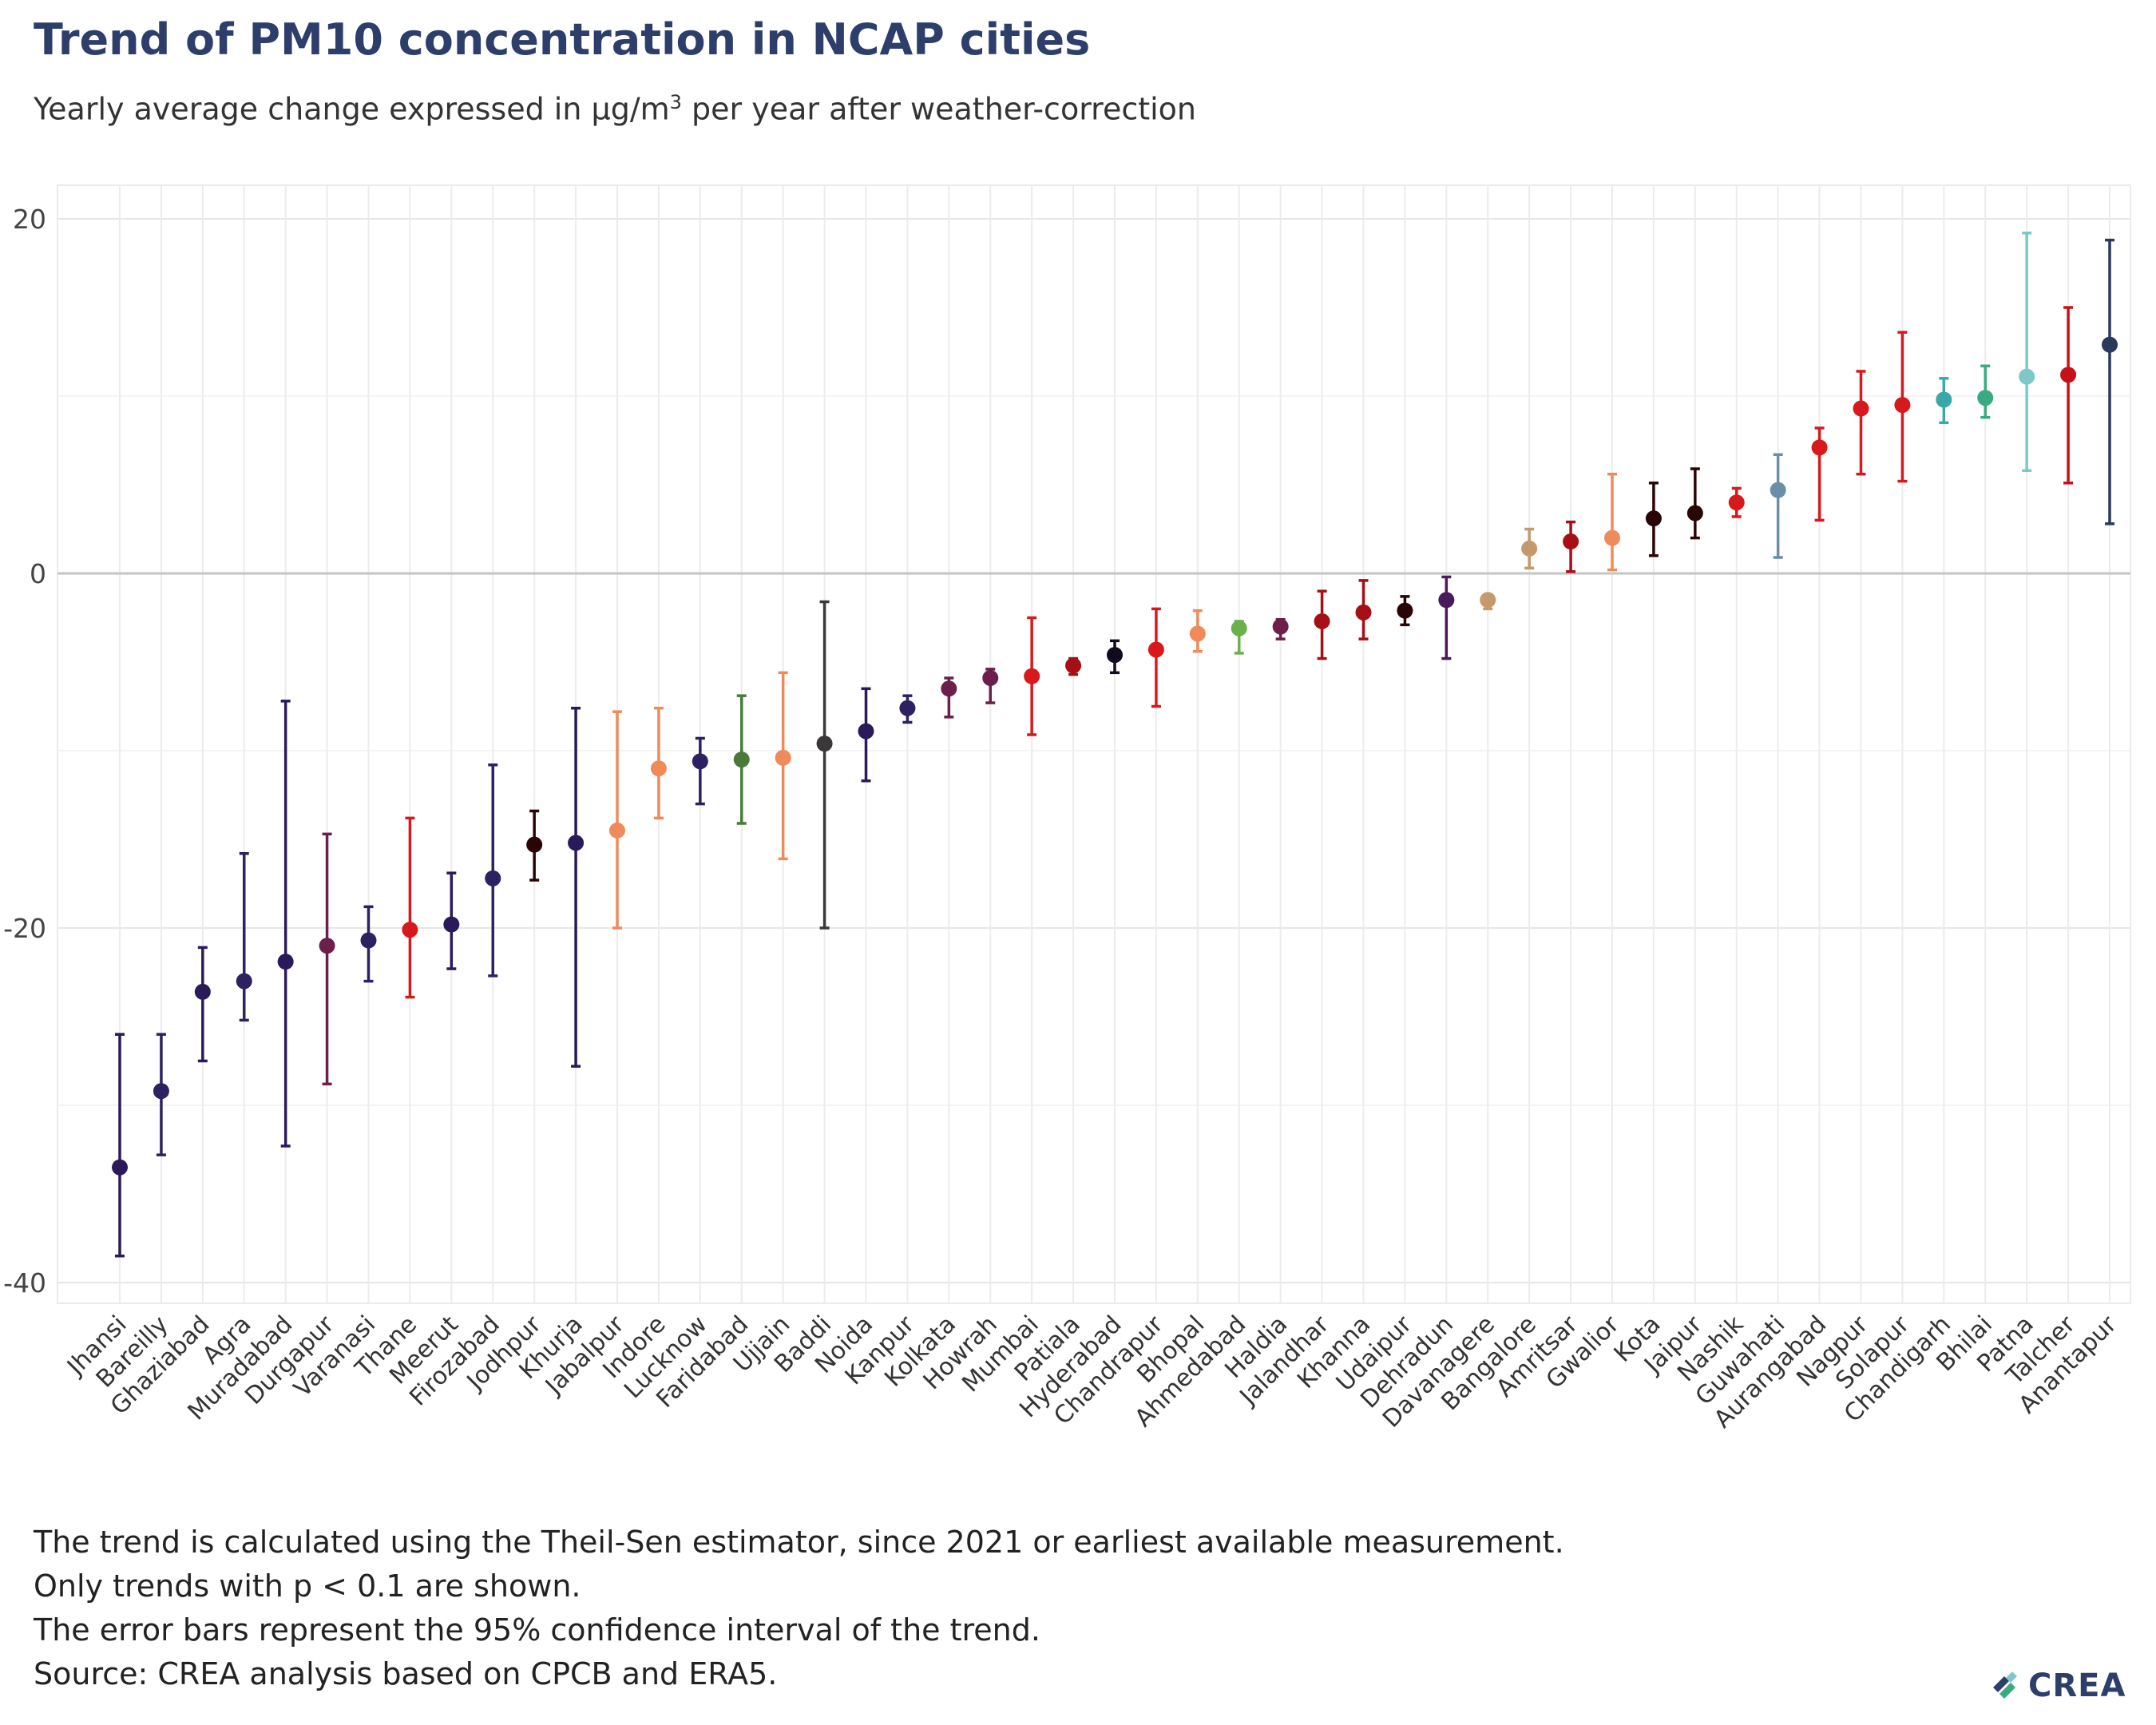  What do you see at coordinates (24, 752) in the screenshot?
I see `y-axis: 20 0 -20 -40` at bounding box center [24, 752].